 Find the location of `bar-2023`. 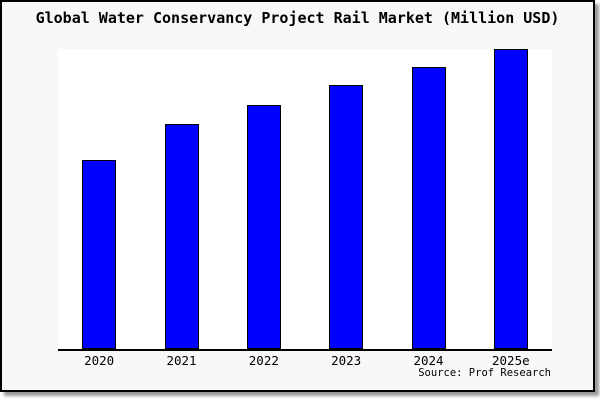

bar-2023 is located at coordinates (346, 217).